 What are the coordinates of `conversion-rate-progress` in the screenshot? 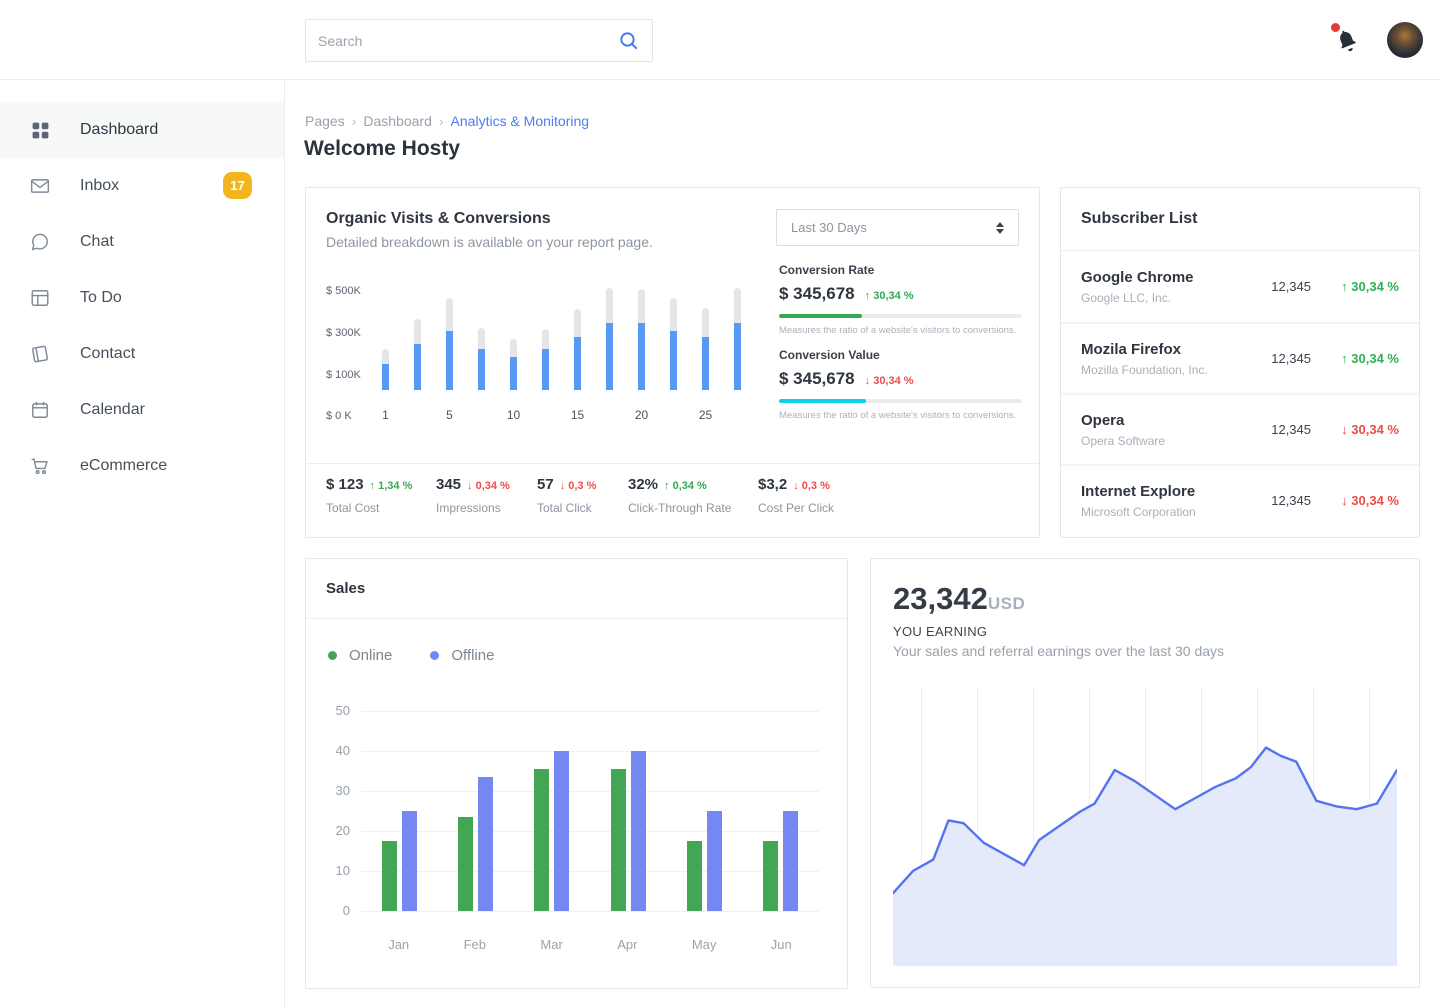 It's located at (900, 316).